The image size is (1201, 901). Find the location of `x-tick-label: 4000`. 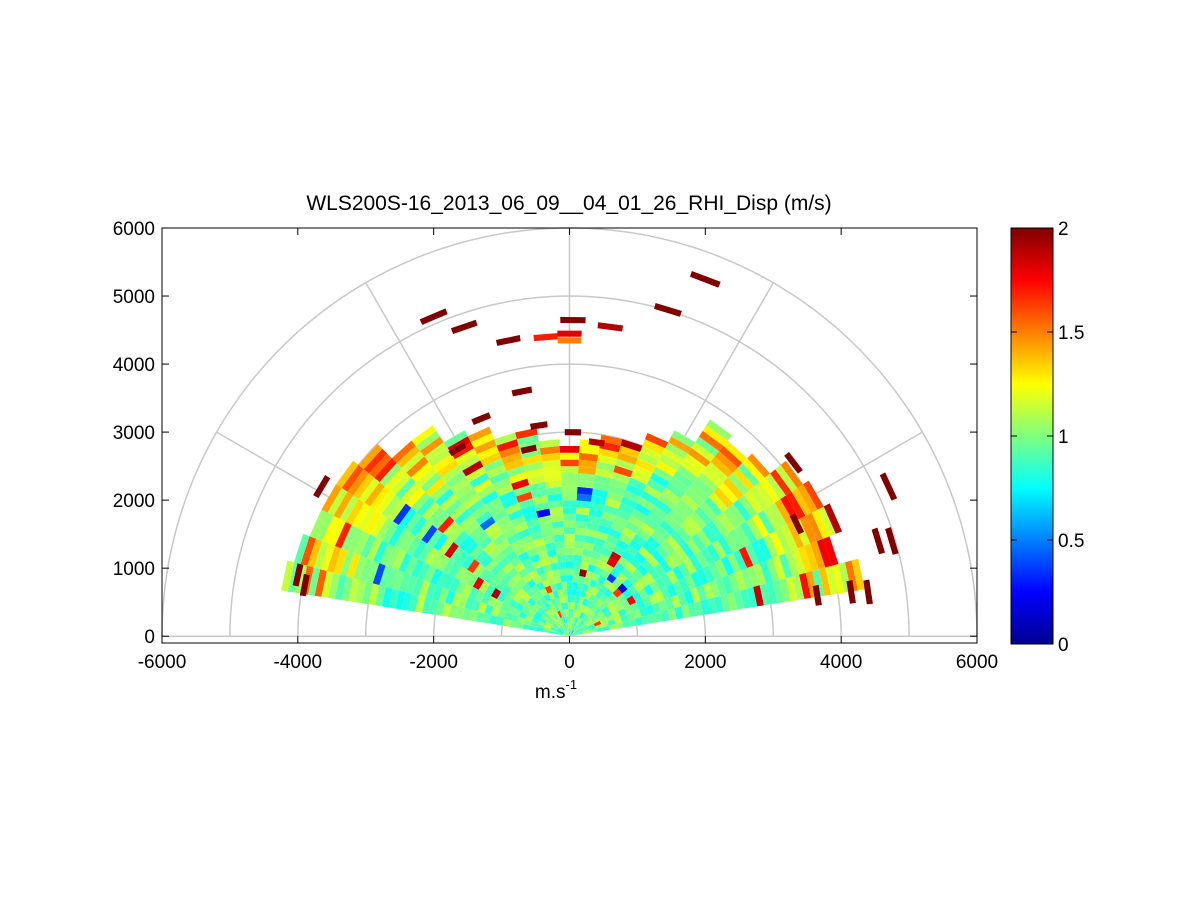

x-tick-label: 4000 is located at coordinates (841, 662).